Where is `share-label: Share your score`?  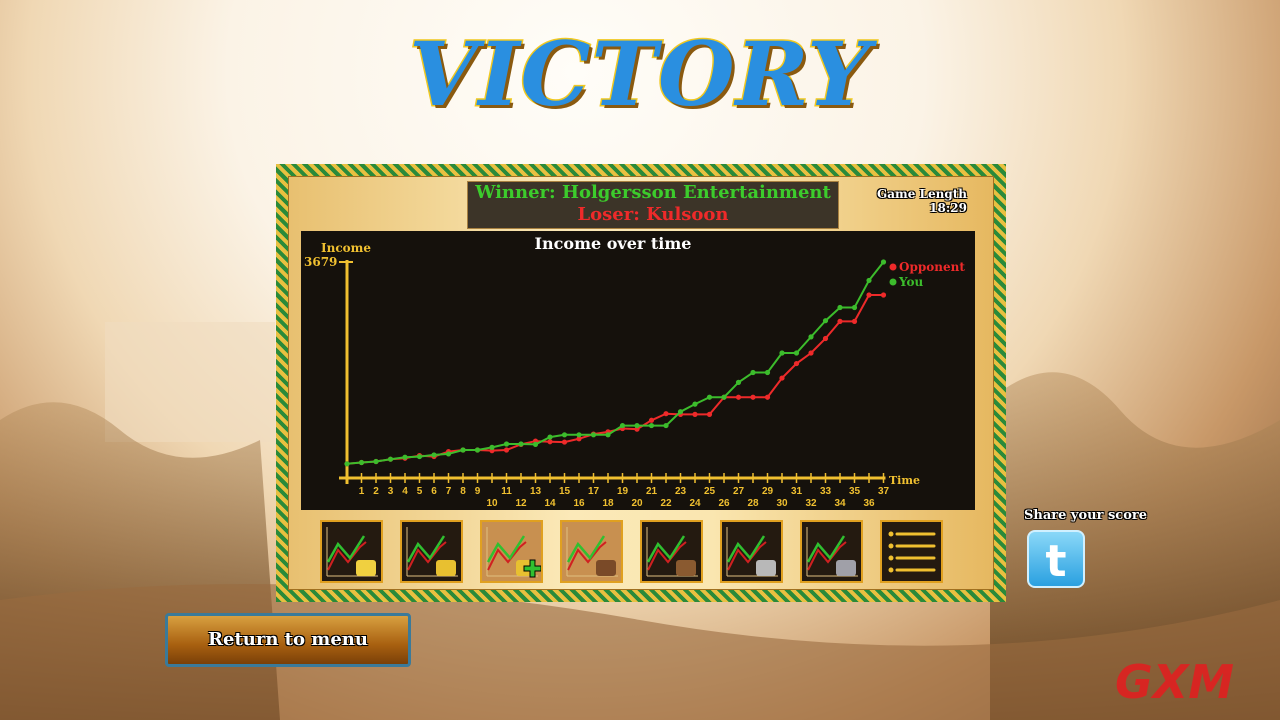 share-label: Share your score is located at coordinates (1085, 515).